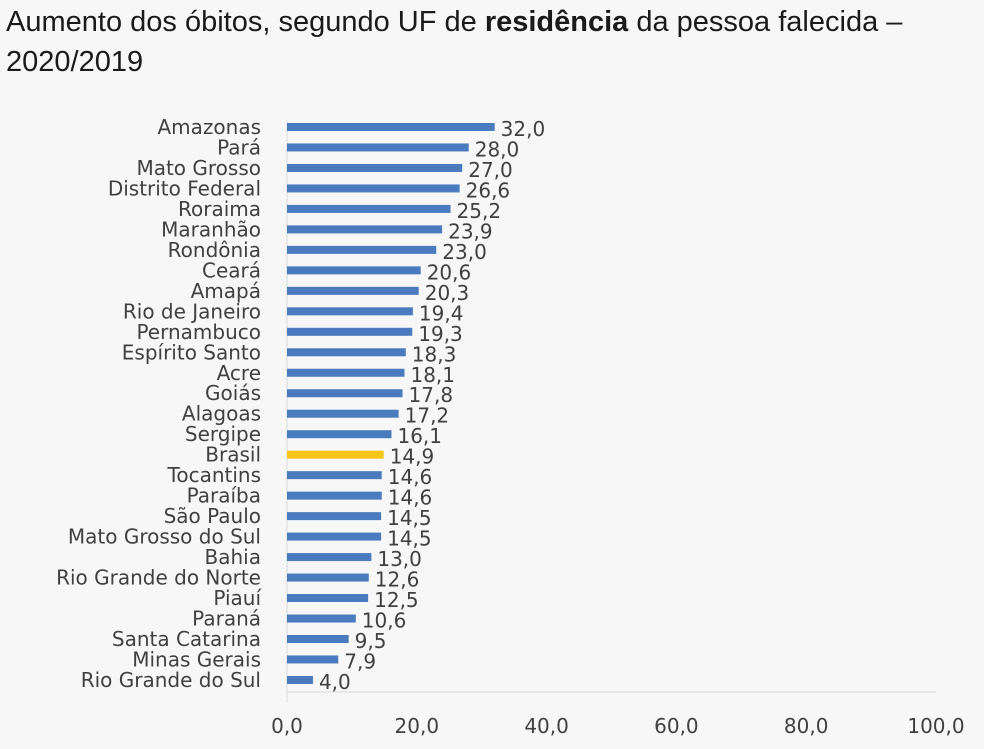 The image size is (984, 749). I want to click on value-label: 18,3, so click(434, 354).